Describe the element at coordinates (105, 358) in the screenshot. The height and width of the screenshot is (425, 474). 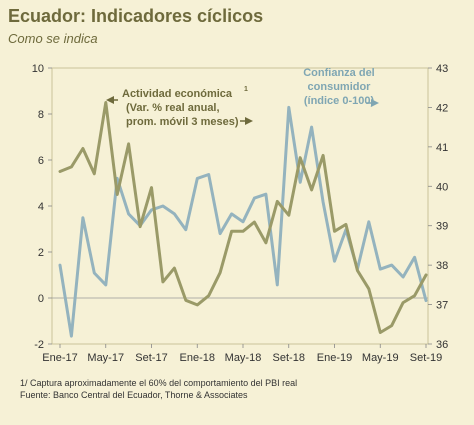
I see `x-tick-label: May-17` at that location.